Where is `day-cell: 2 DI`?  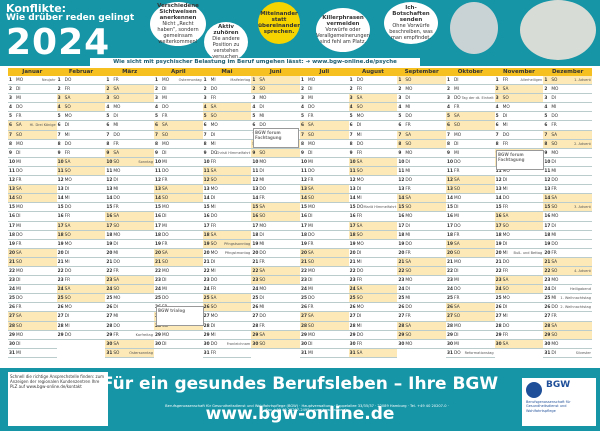 day-cell: 2 DI is located at coordinates (324, 90).